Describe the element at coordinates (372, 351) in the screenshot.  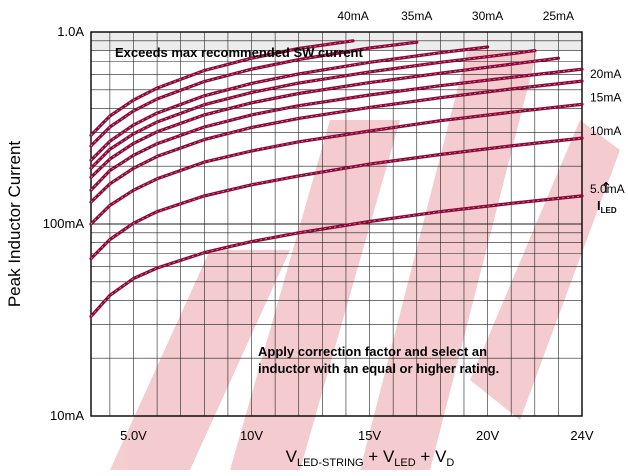
I see `annotation-correction-line1: Apply correction factor and select an` at that location.